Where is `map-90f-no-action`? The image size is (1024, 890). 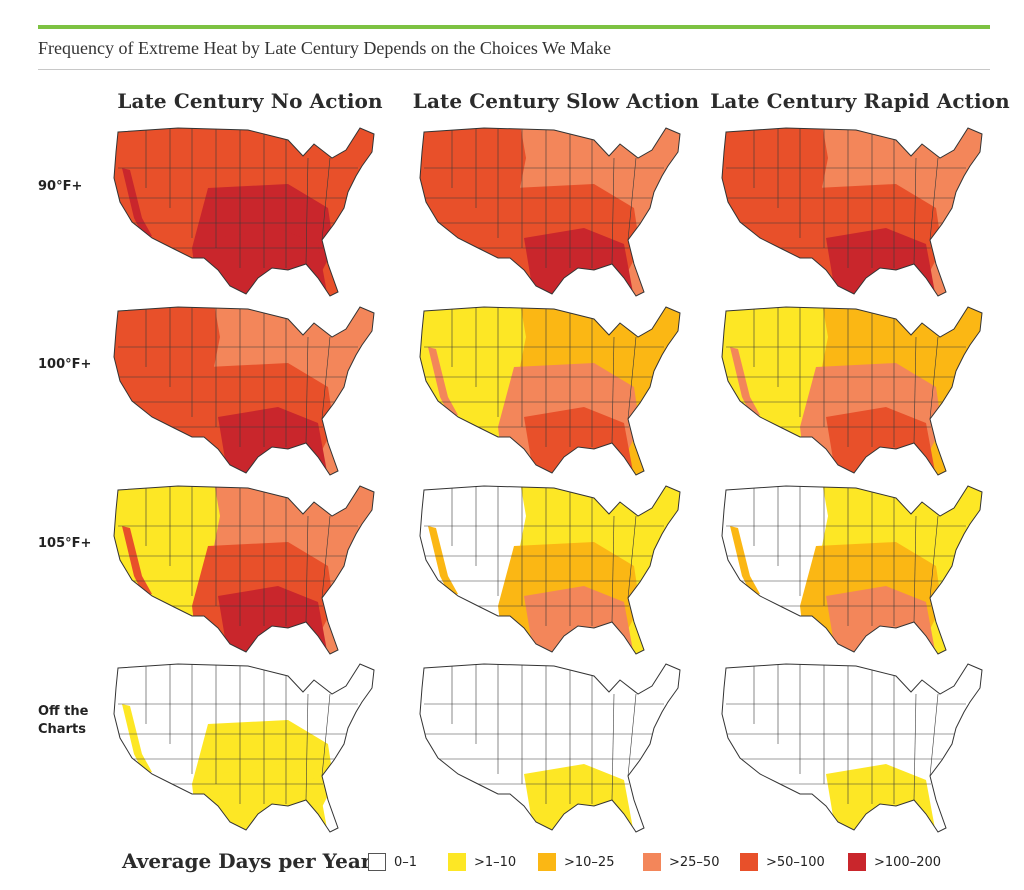 map-90f-no-action is located at coordinates (244, 212).